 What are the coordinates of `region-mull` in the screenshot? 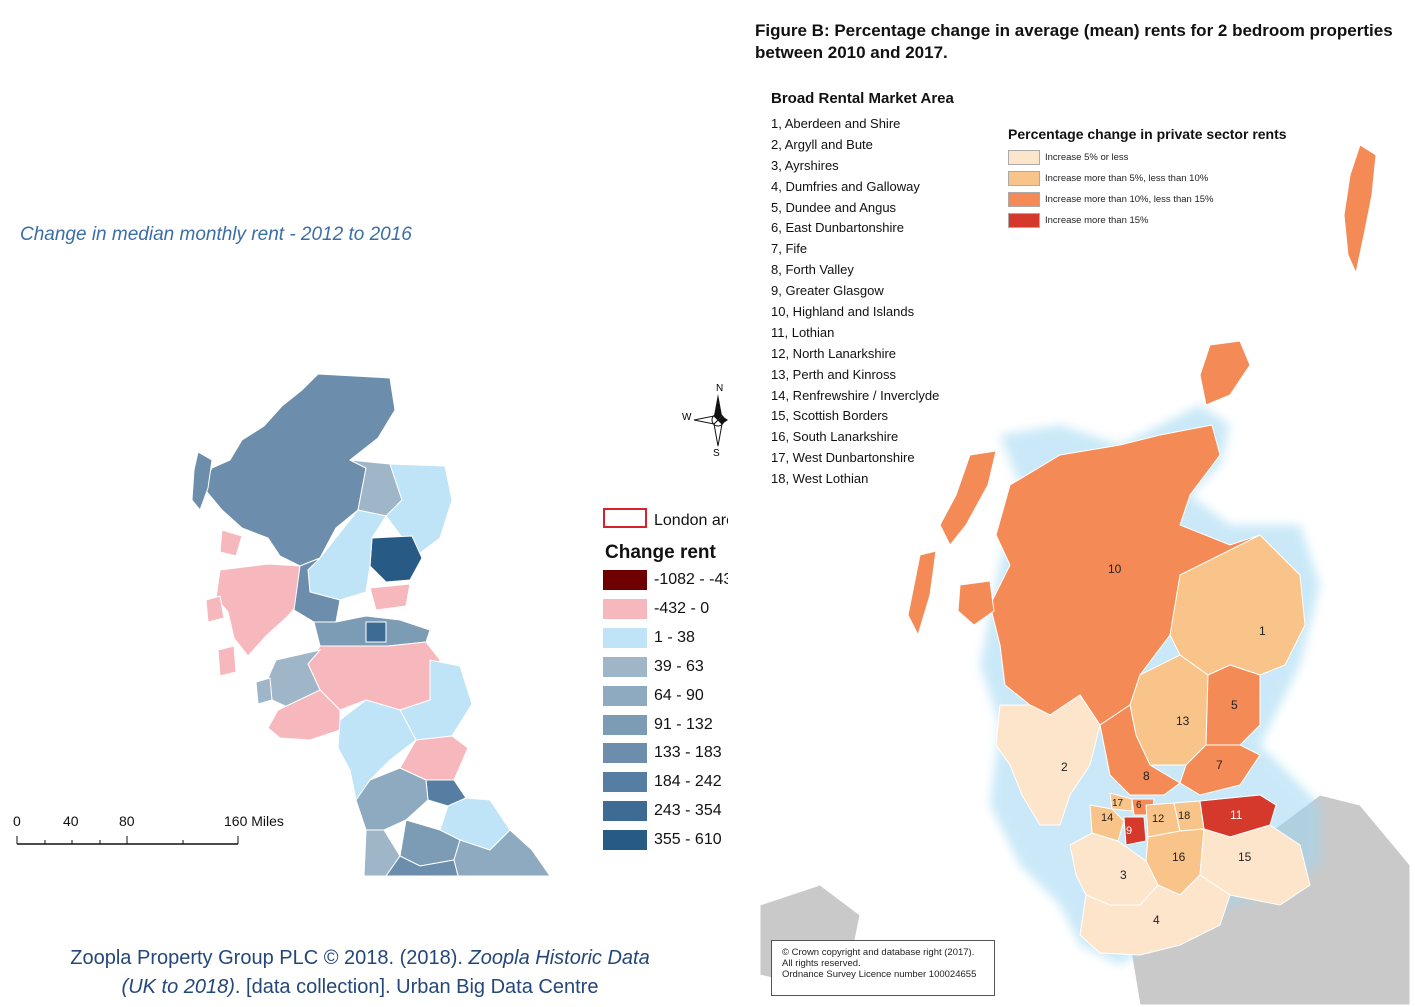 It's located at (215, 609).